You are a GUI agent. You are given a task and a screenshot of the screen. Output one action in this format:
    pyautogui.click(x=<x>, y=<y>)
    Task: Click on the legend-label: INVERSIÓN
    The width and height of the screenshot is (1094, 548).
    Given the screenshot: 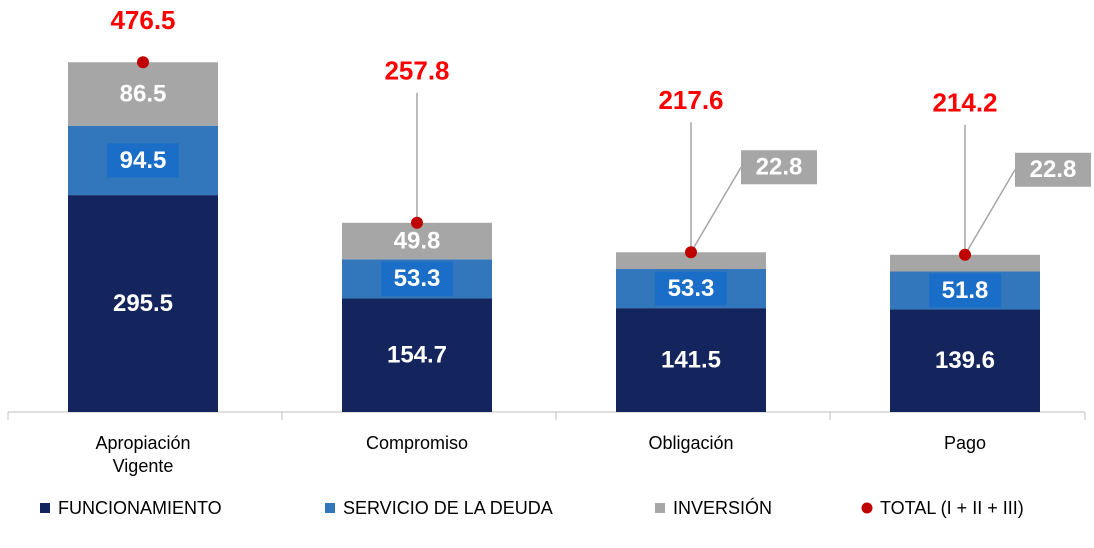 What is the action you would take?
    pyautogui.click(x=722, y=507)
    